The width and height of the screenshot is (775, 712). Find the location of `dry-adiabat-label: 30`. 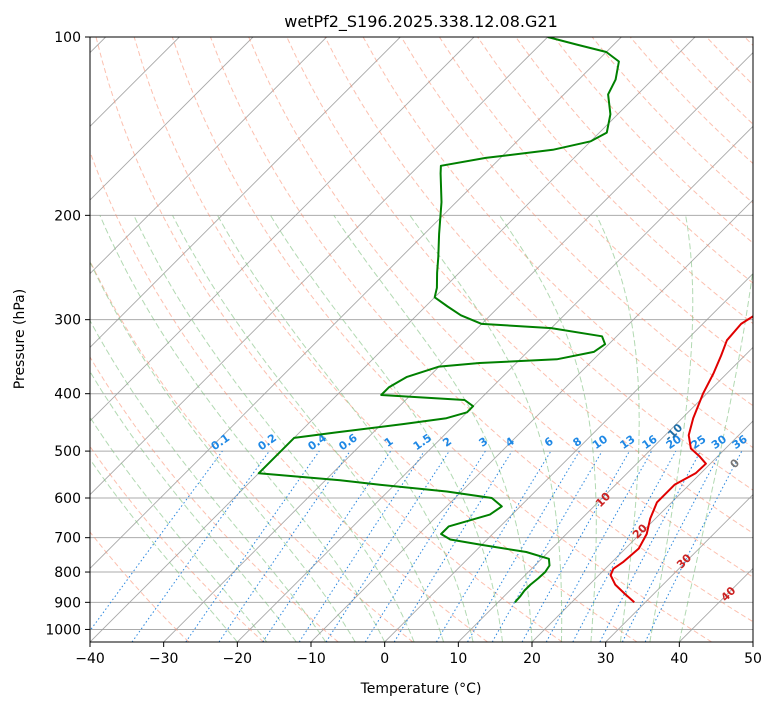

dry-adiabat-label: 30 is located at coordinates (684, 561).